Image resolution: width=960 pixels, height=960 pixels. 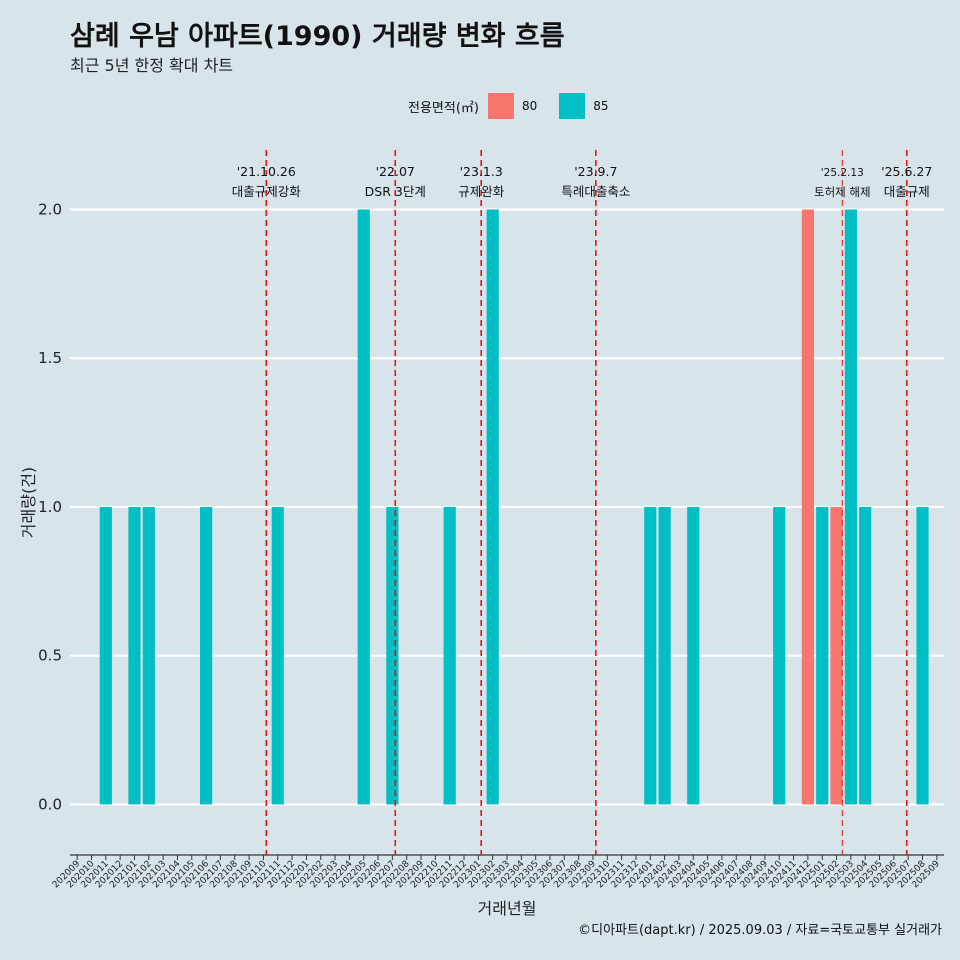 What do you see at coordinates (595, 171) in the screenshot?
I see `event-date-label: '23.9.7` at bounding box center [595, 171].